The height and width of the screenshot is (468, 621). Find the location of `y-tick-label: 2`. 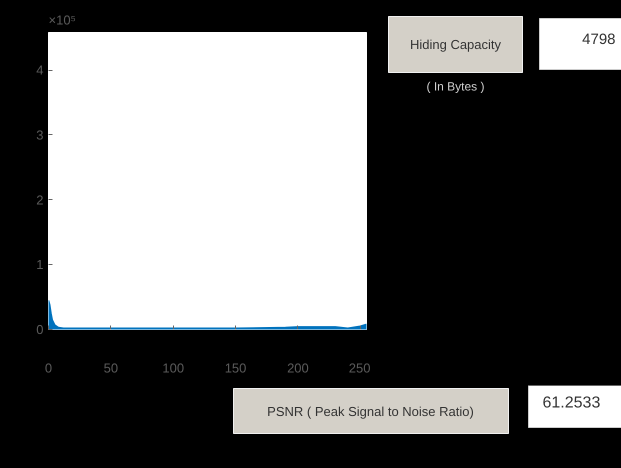

y-tick-label: 2 is located at coordinates (40, 200).